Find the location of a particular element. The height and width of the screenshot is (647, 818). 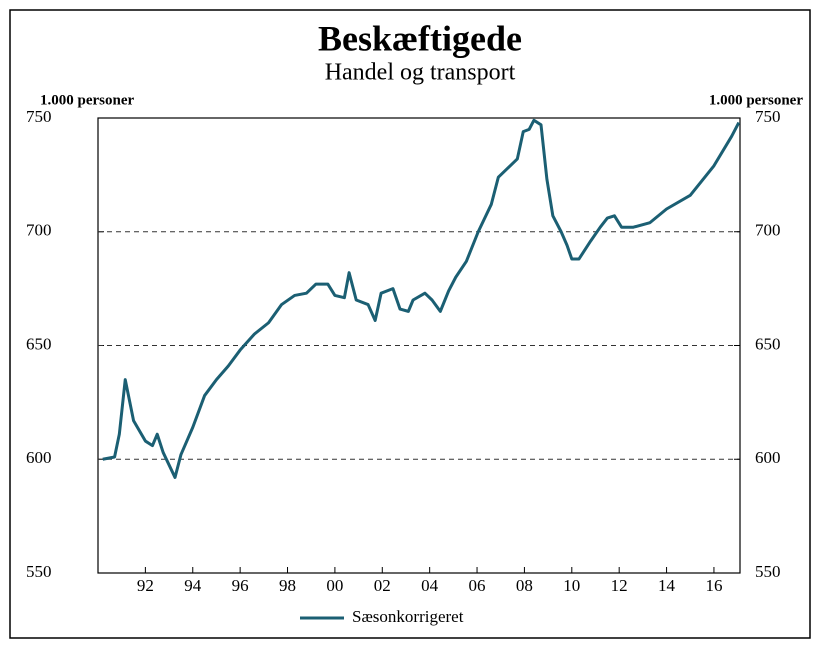

y-axis-label: 1.000 personer is located at coordinates (87, 100).